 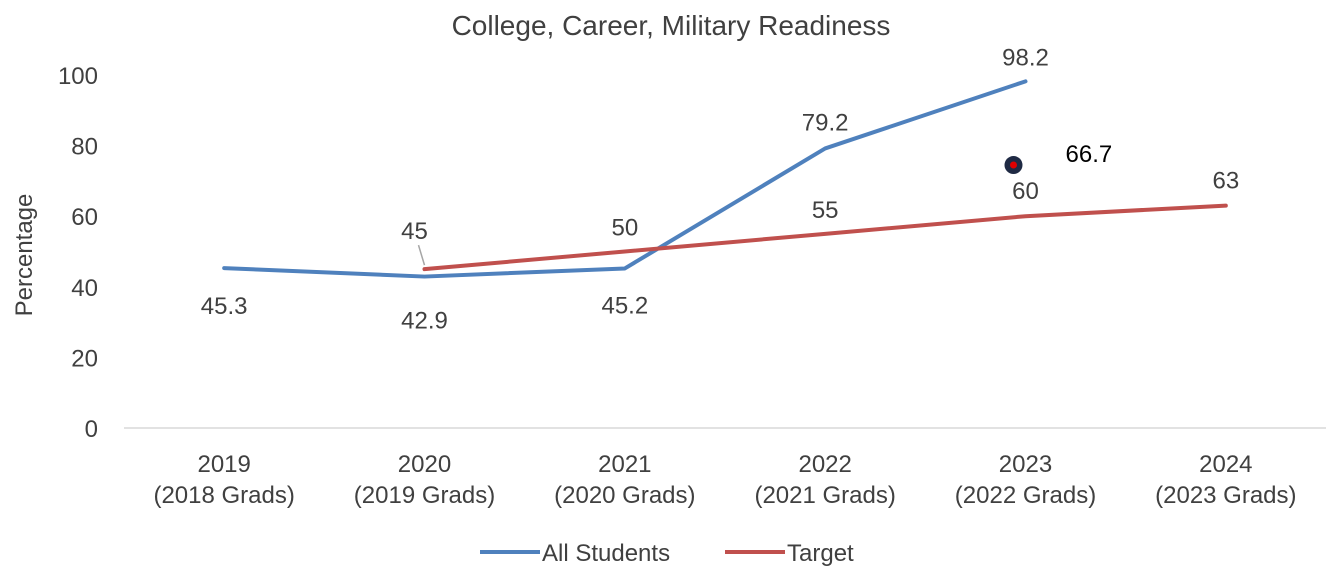 What do you see at coordinates (1225, 464) in the screenshot?
I see `x-tick-label-year: 2024` at bounding box center [1225, 464].